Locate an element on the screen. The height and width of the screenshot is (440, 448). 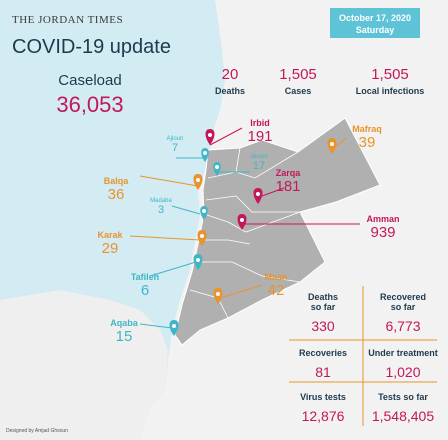
day-text: Saturday is located at coordinates (375, 30).